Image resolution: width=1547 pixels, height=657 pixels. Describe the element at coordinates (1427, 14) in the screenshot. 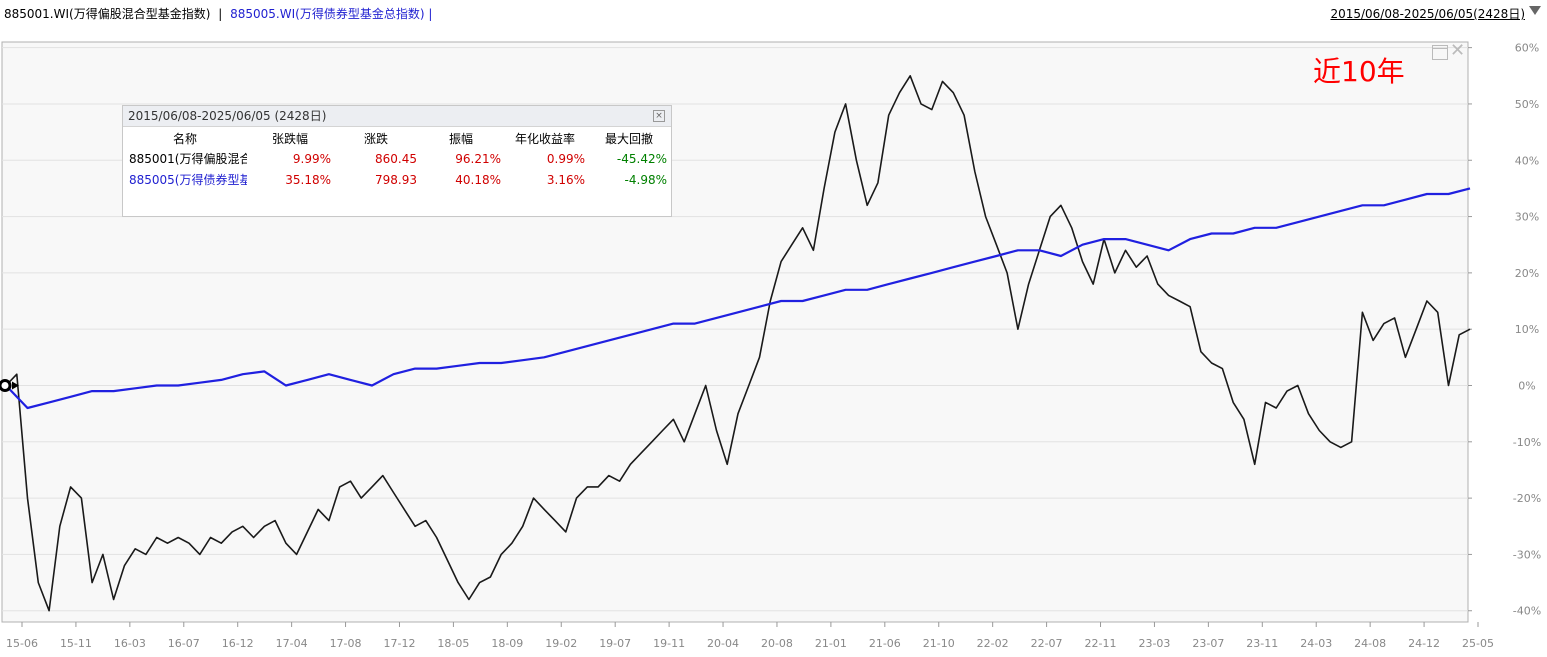

I see `date-range-selector: 2015/06/08-2025/06/05(2428日)` at that location.